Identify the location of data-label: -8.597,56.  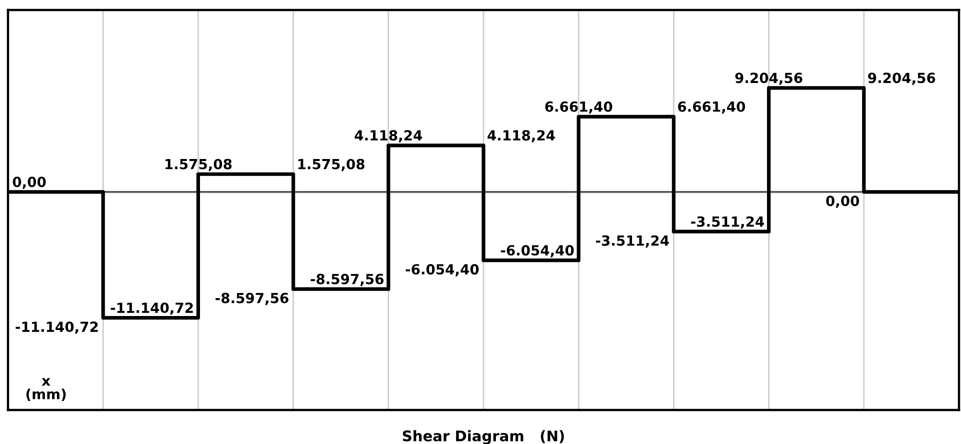
(252, 299).